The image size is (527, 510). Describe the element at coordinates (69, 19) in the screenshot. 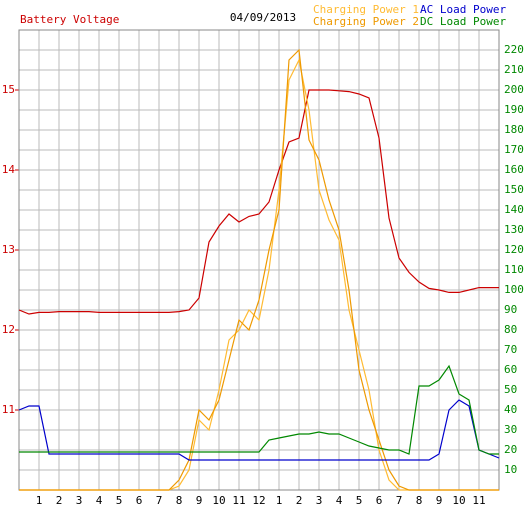

I see `legend-label: Battery Voltage` at that location.